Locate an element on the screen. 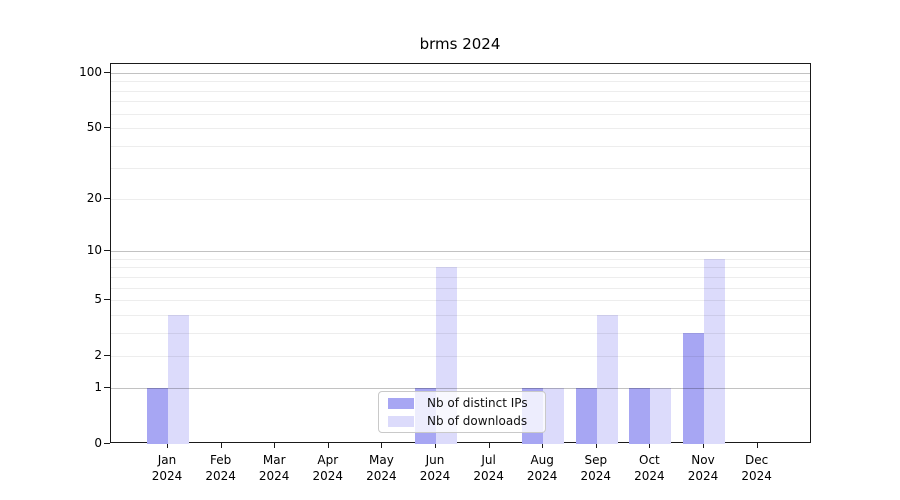  legend-label-downloads: Nb of downloads is located at coordinates (477, 421).